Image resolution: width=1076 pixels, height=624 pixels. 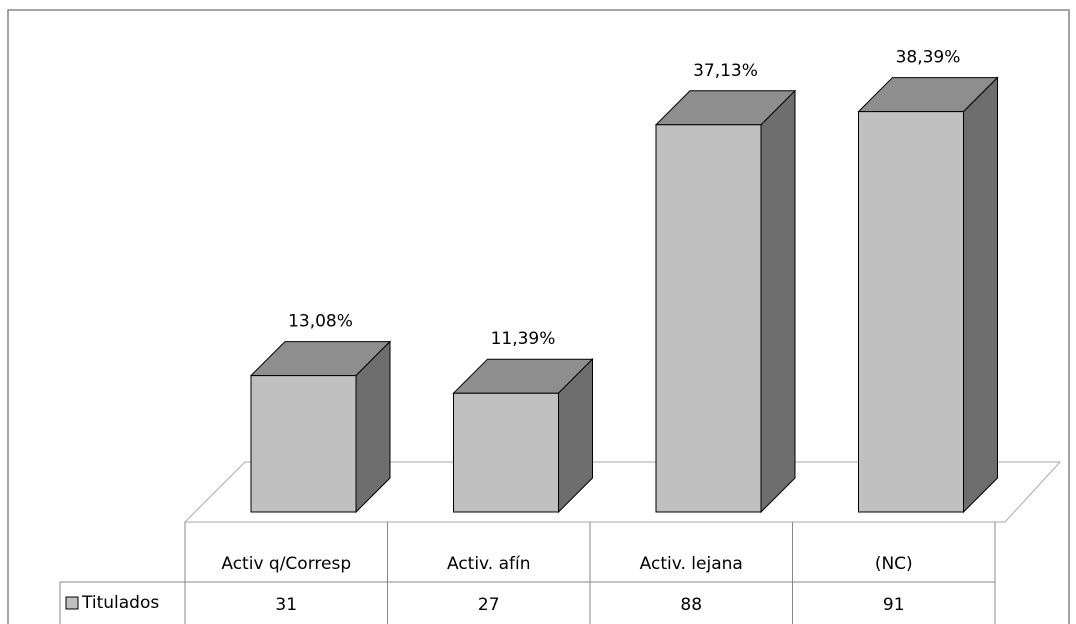 I want to click on table-value: 31, so click(x=286, y=605).